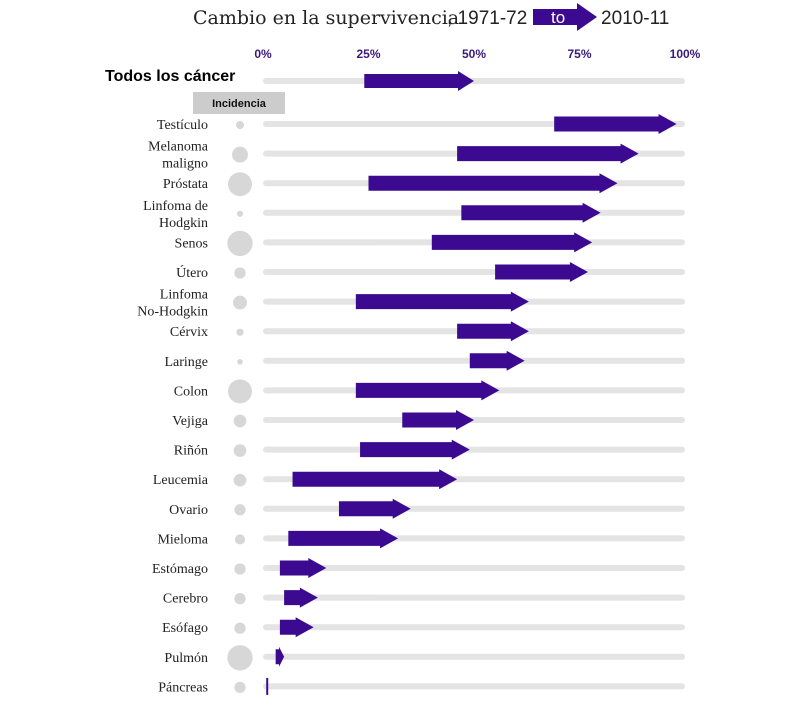  I want to click on category-row: Linfoma de Hodgkin, so click(414, 215).